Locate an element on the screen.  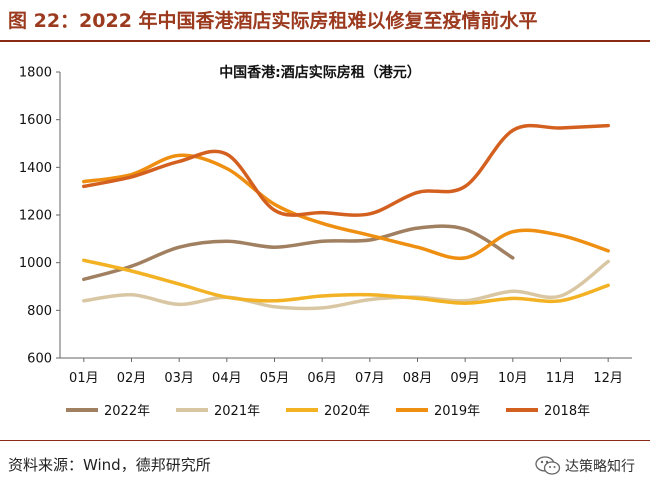
y-tick-label: 1600 is located at coordinates (35, 120).